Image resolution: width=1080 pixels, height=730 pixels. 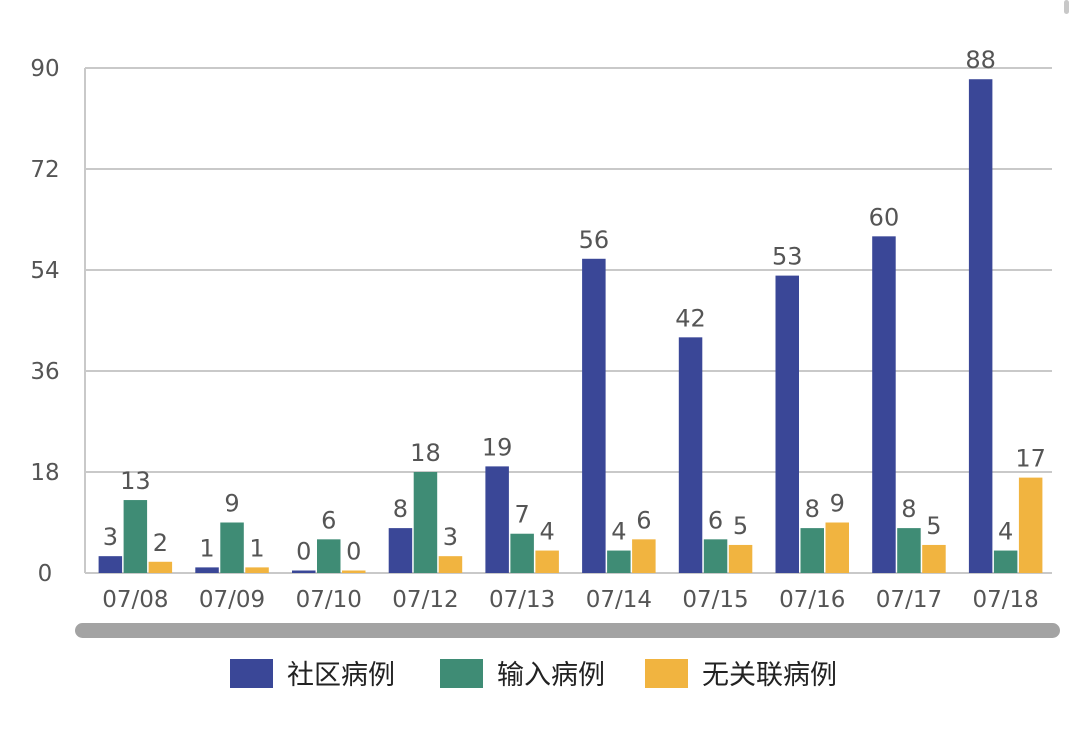 I want to click on horizontal-scrollbar, so click(x=567, y=630).